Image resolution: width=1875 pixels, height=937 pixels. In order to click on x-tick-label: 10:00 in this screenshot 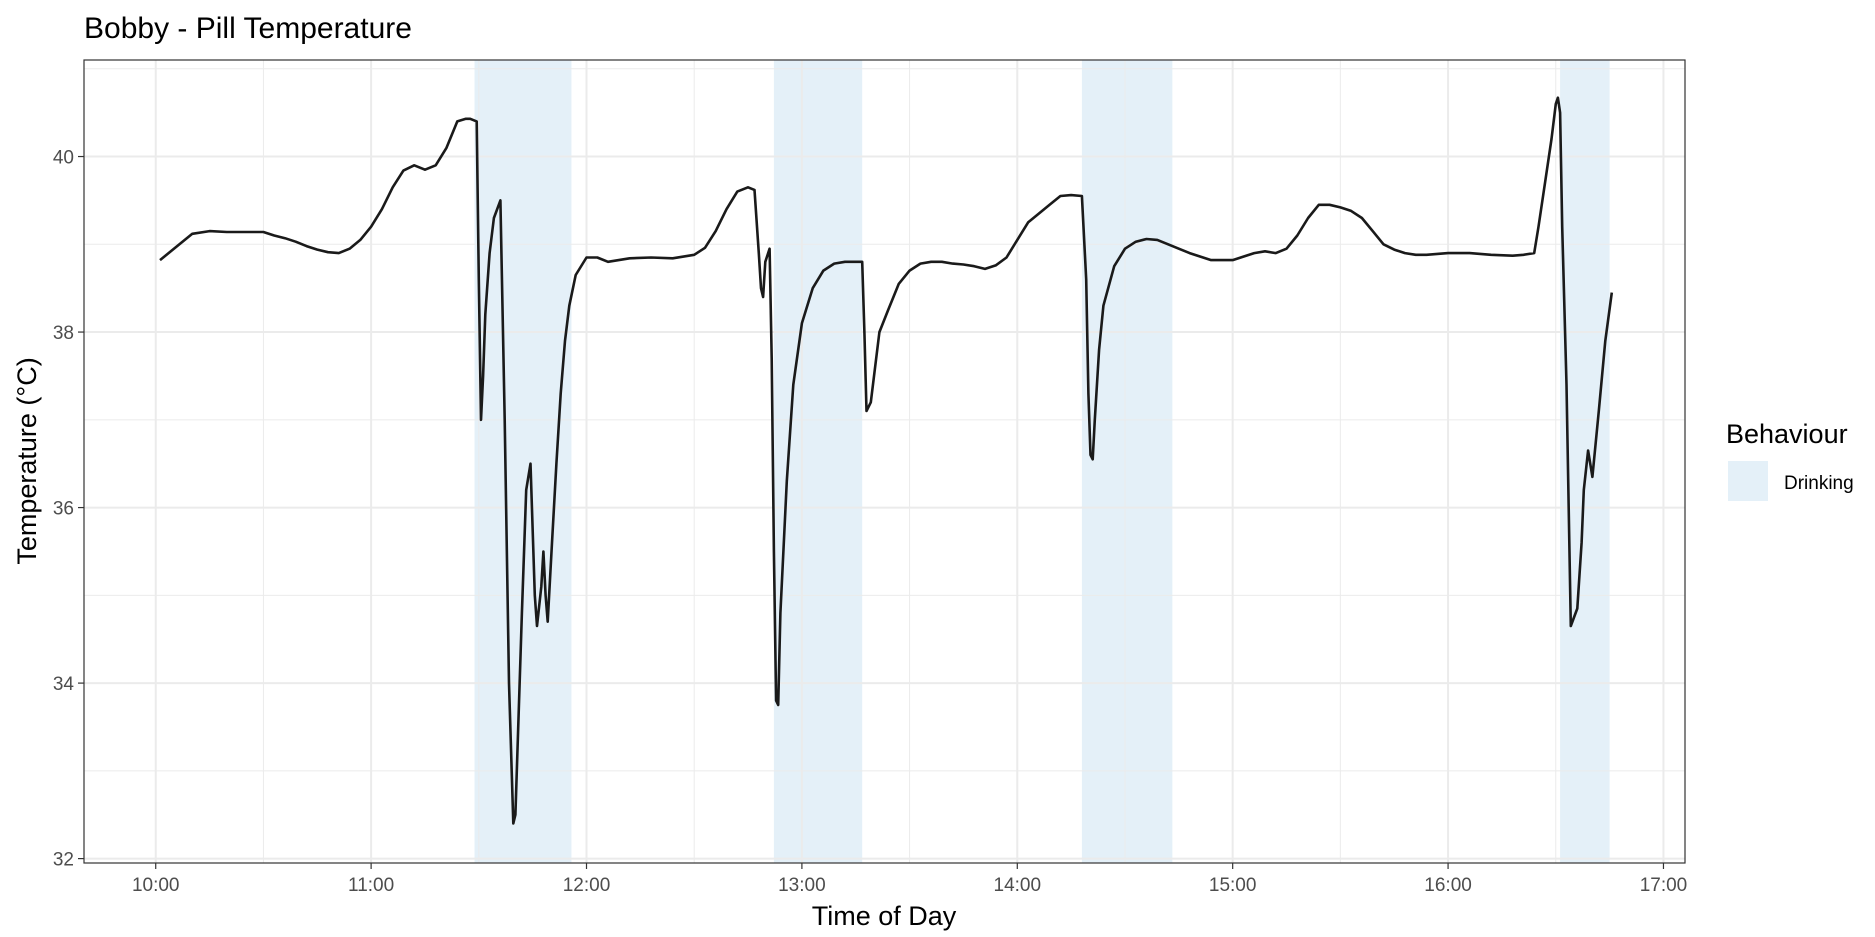, I will do `click(156, 885)`.